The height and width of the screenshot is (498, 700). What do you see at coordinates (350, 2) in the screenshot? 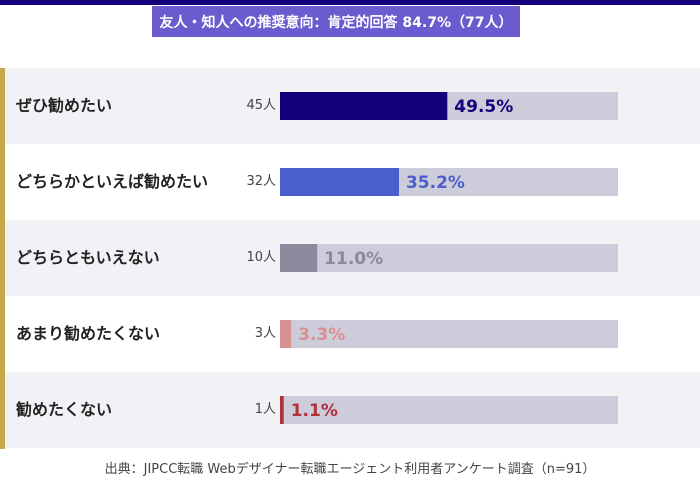
I see `top-accent-bar` at bounding box center [350, 2].